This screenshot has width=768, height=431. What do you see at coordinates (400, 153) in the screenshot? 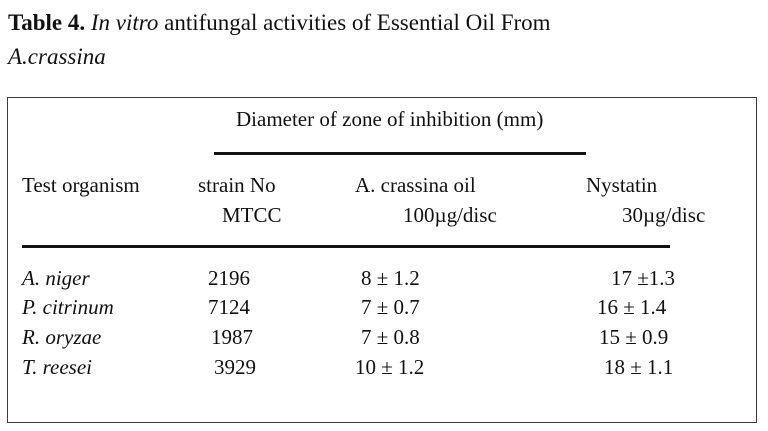
I see `table-spanner-rule` at bounding box center [400, 153].